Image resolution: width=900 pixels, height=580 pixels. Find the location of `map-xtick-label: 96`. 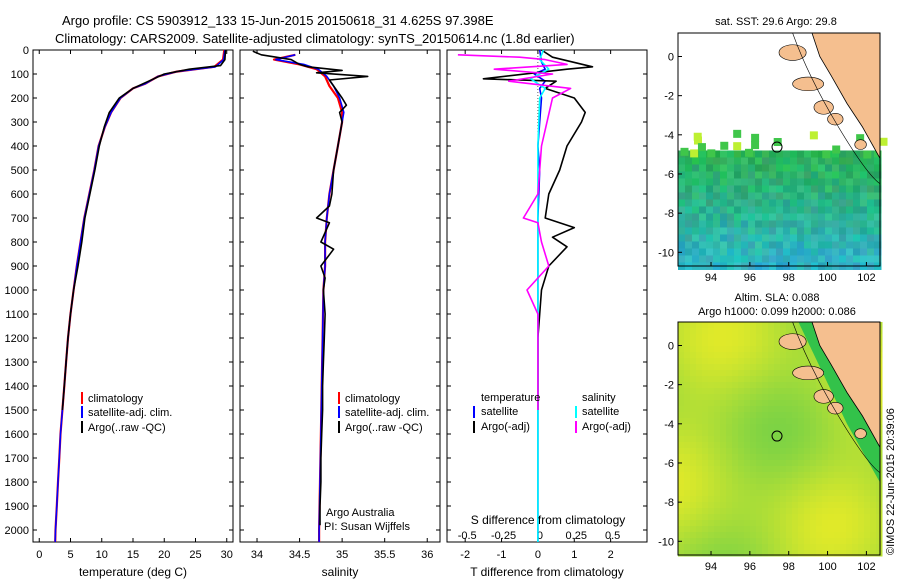

map-xtick-label: 96 is located at coordinates (750, 278).